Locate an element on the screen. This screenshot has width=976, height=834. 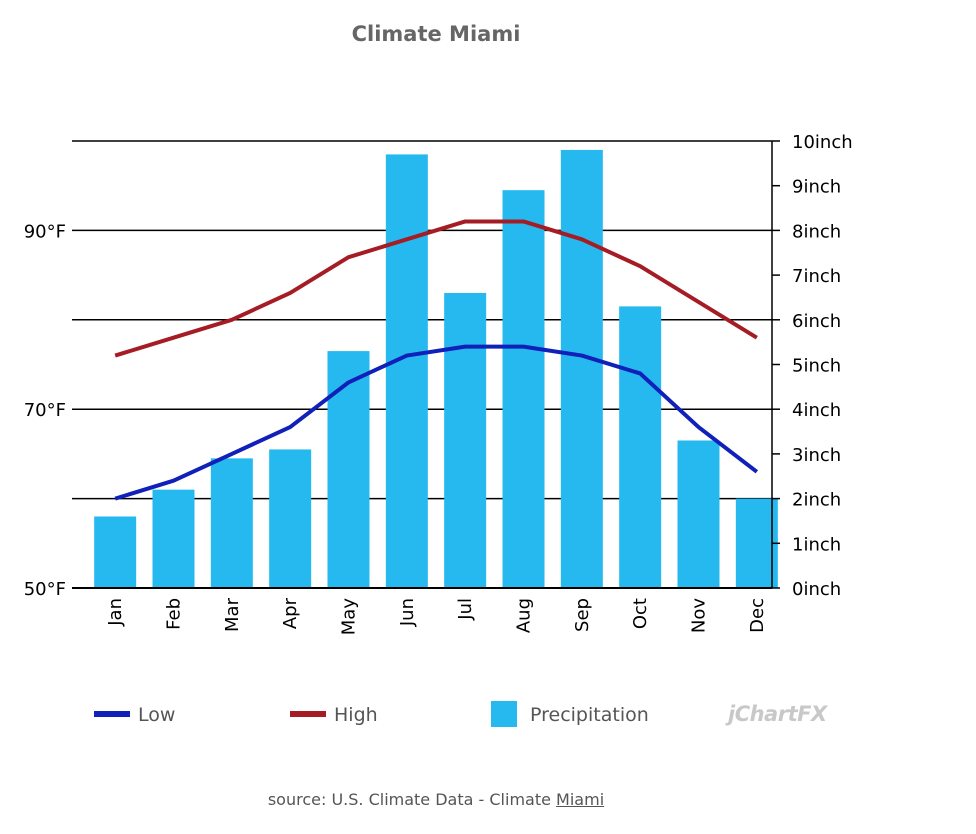
right-axis-tick-label: 0inch is located at coordinates (816, 589).